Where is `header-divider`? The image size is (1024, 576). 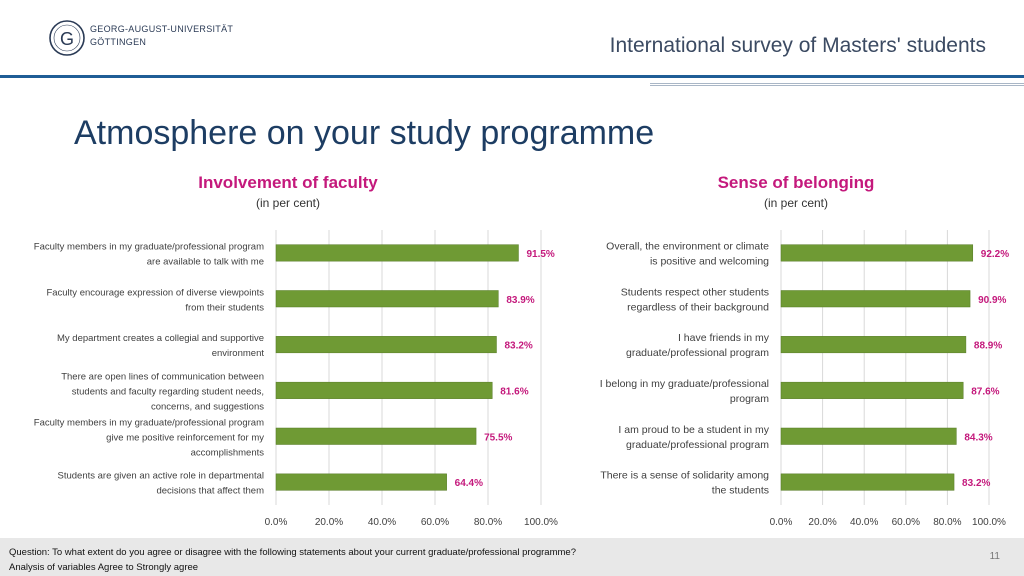 header-divider is located at coordinates (512, 76).